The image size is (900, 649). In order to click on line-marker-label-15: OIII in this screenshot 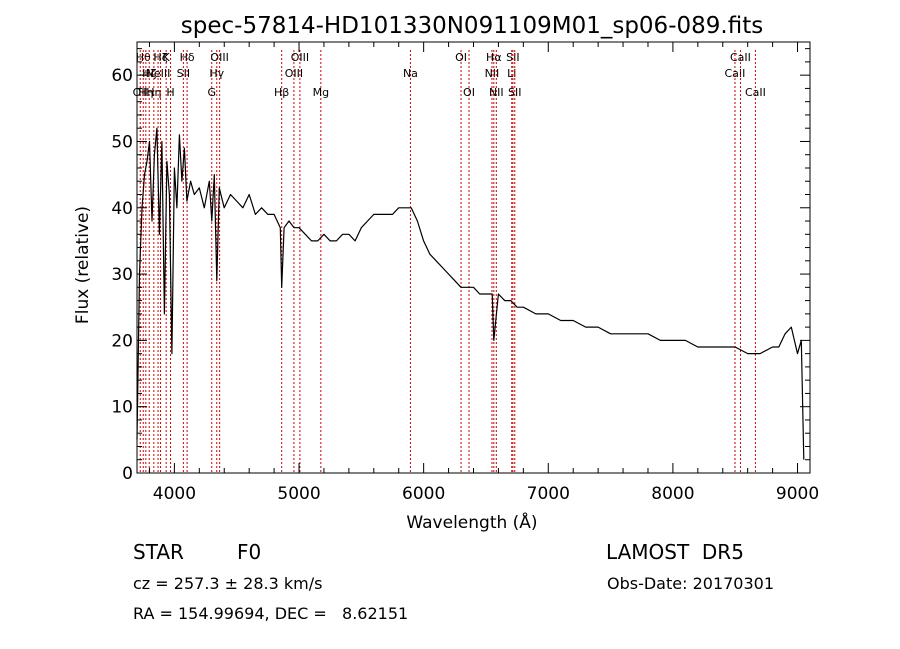, I will do `click(294, 73)`.